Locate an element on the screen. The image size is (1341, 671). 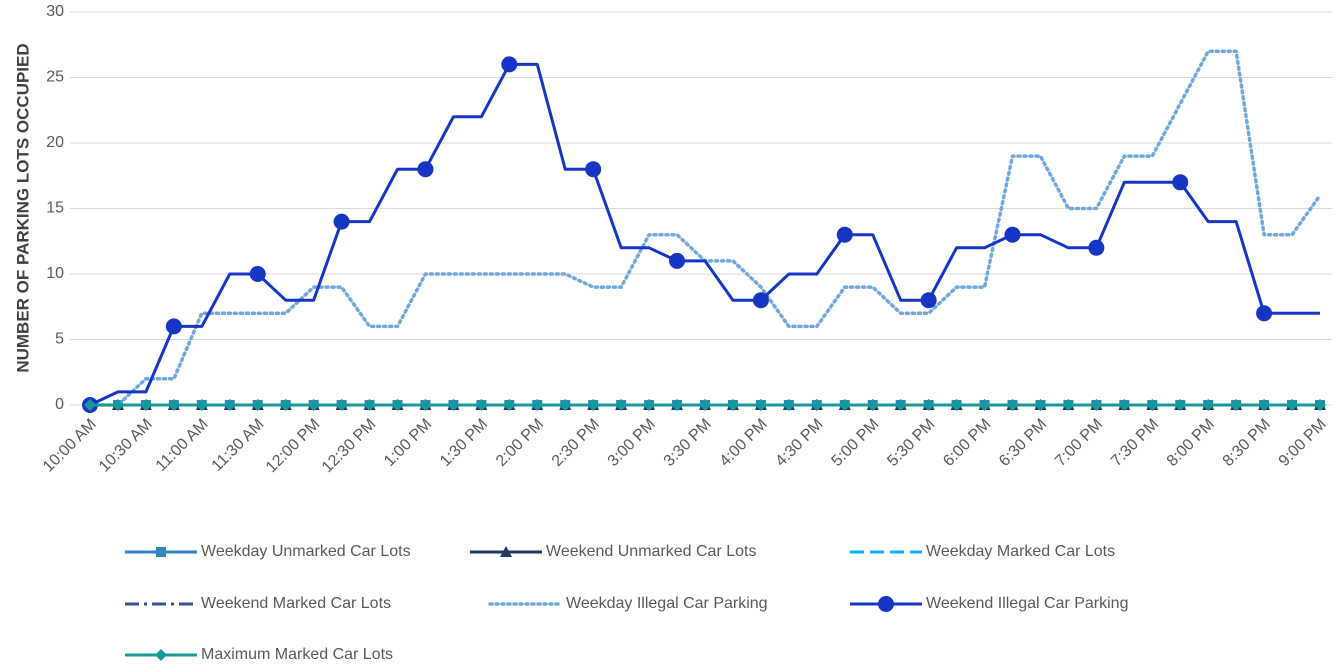
x-tick-label: 10:30 AM is located at coordinates (126, 446).